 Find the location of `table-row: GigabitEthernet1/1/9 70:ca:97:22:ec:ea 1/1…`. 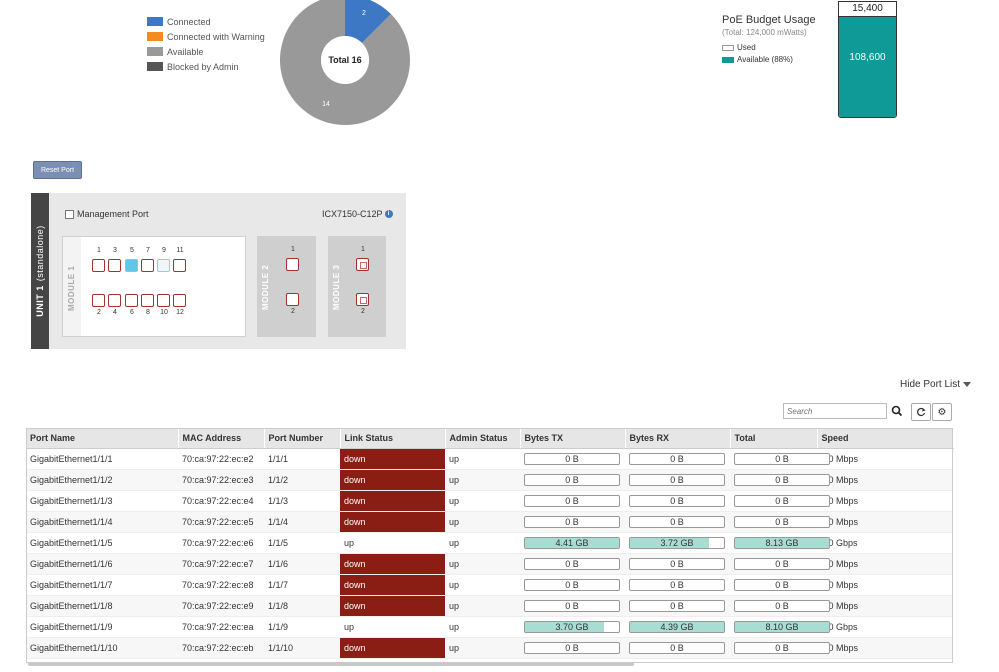

table-row: GigabitEthernet1/1/9 70:ca:97:22:ec:ea 1/1… is located at coordinates (489, 627).